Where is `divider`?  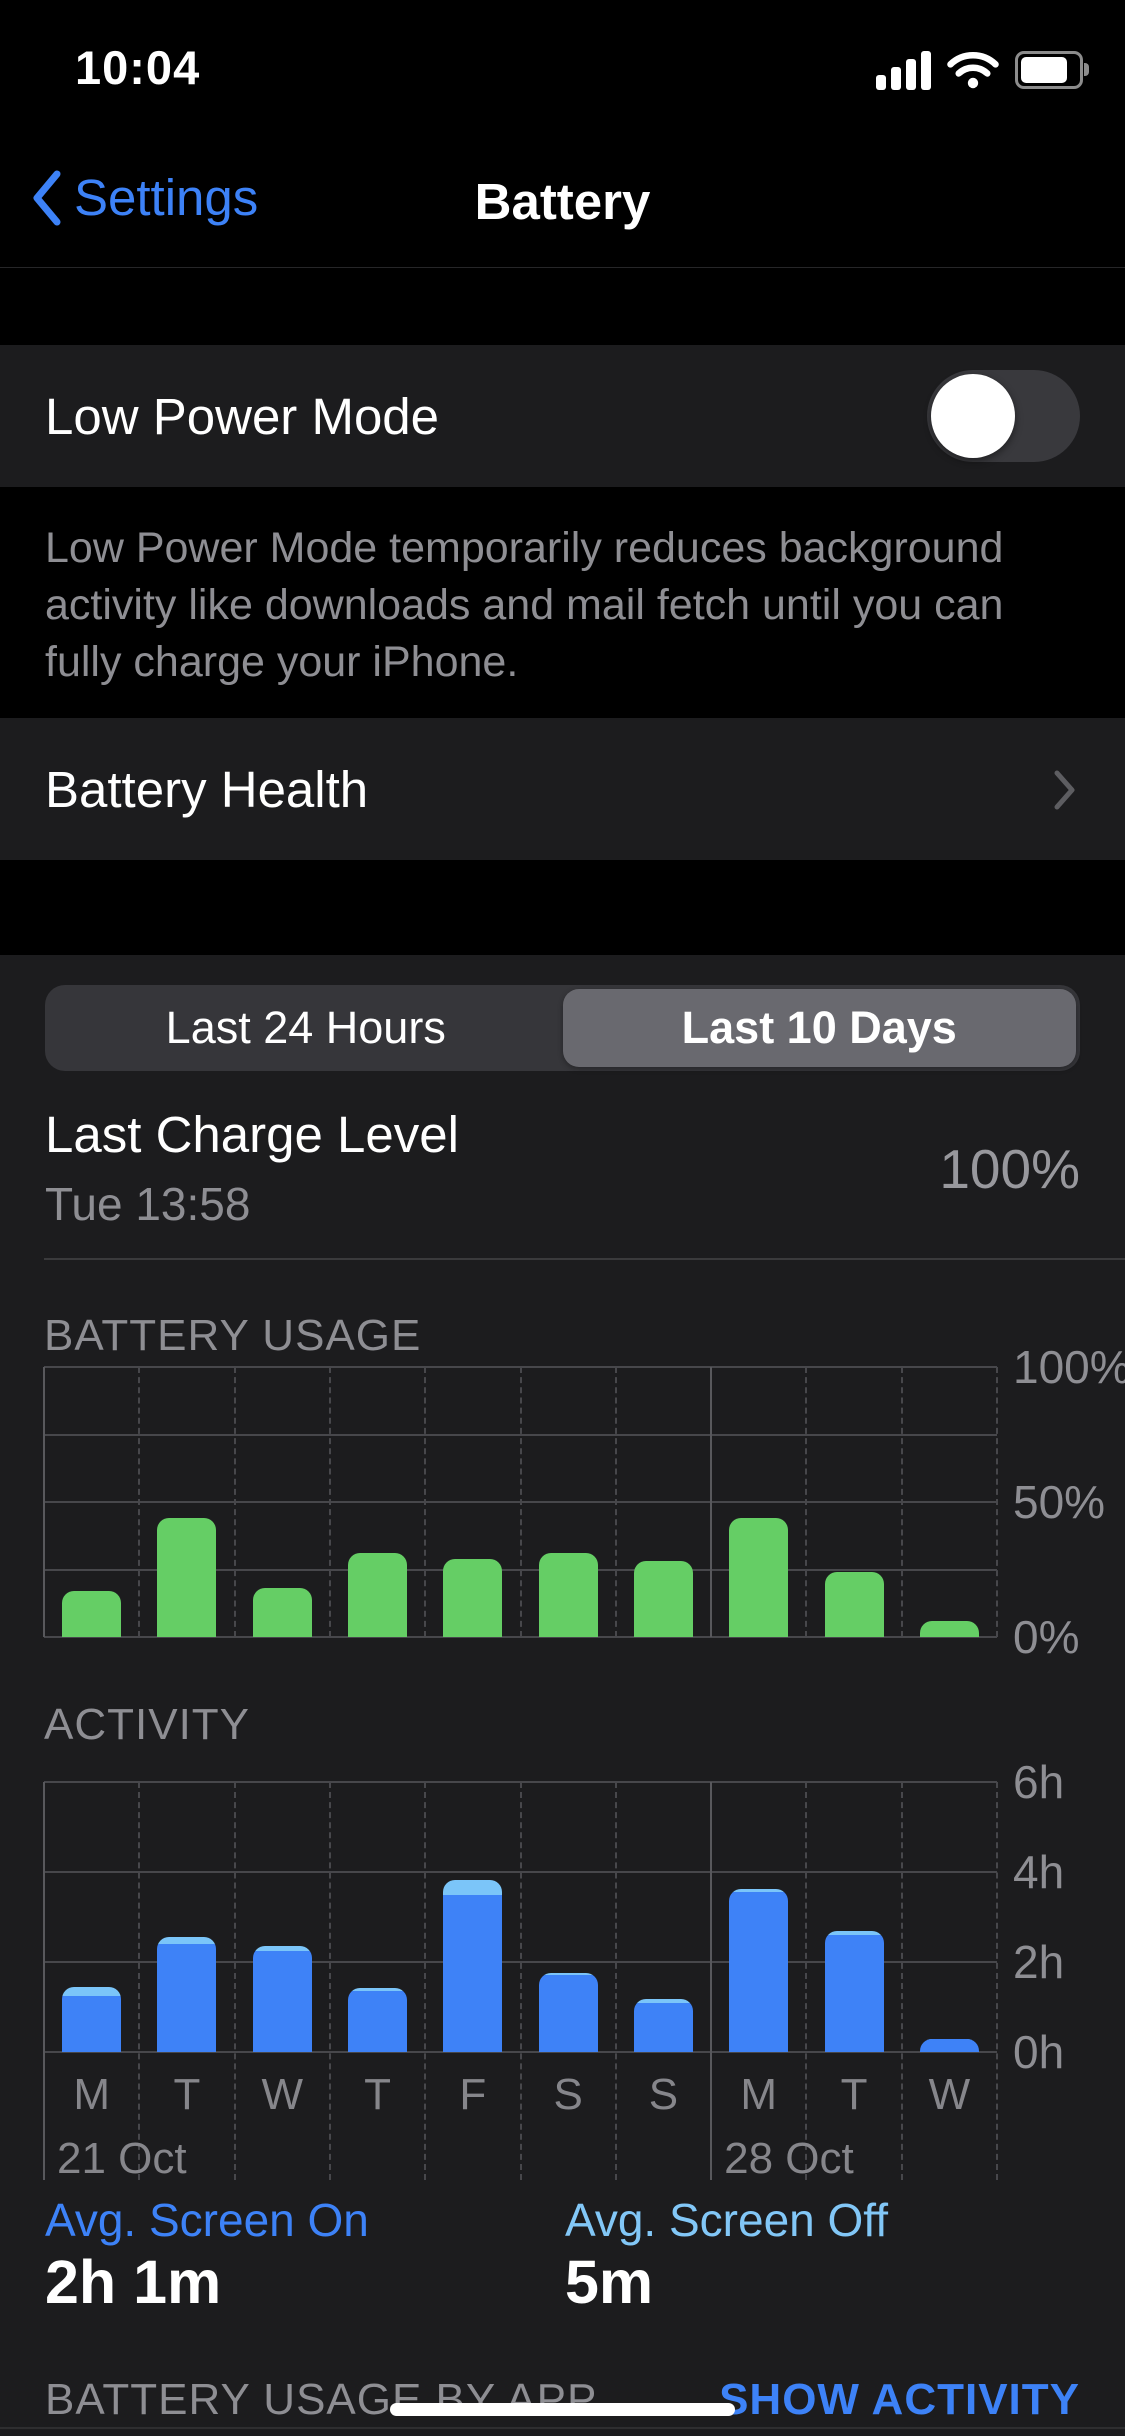
divider is located at coordinates (584, 1259).